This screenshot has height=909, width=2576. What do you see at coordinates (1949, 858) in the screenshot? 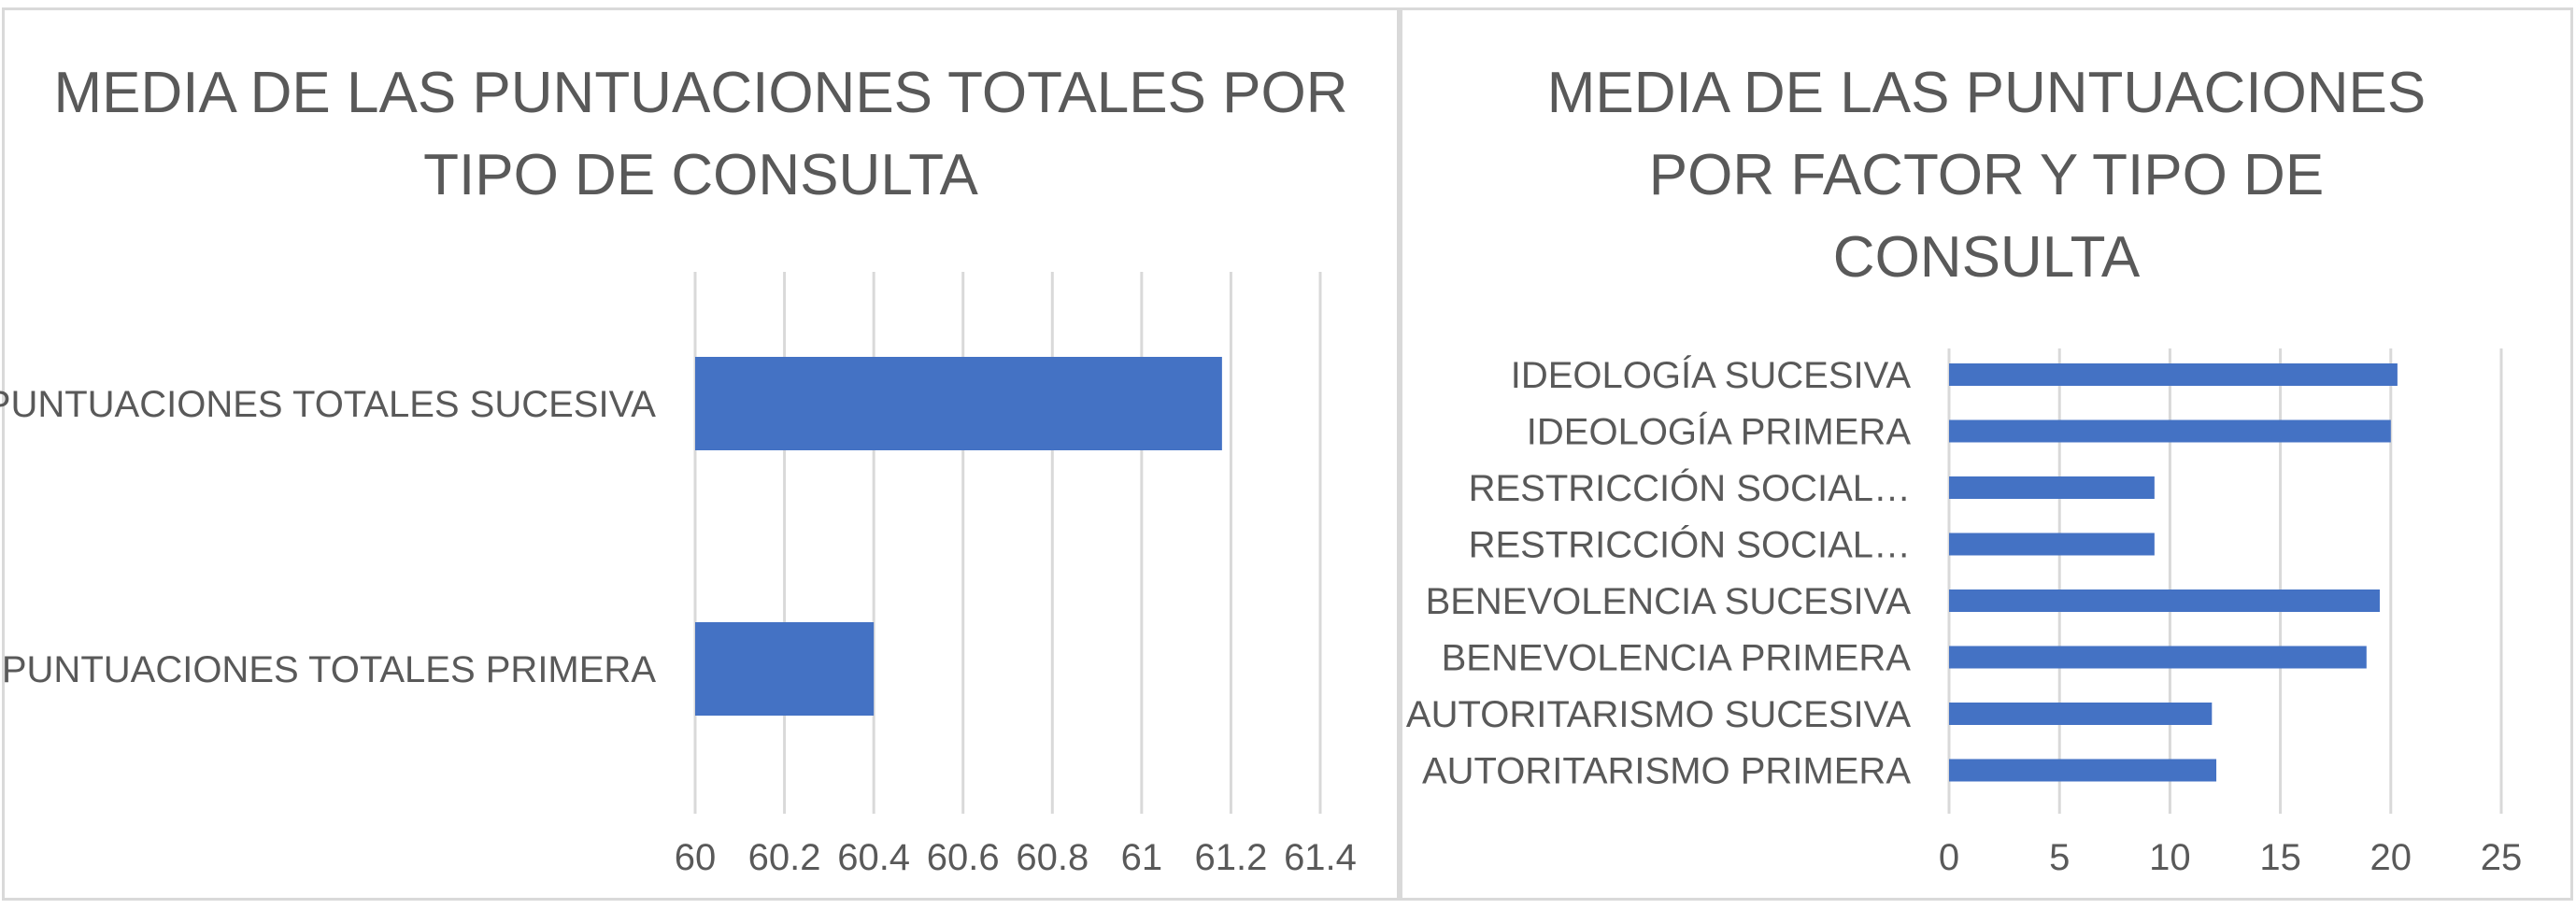
I see `x-tick-label: 0` at bounding box center [1949, 858].